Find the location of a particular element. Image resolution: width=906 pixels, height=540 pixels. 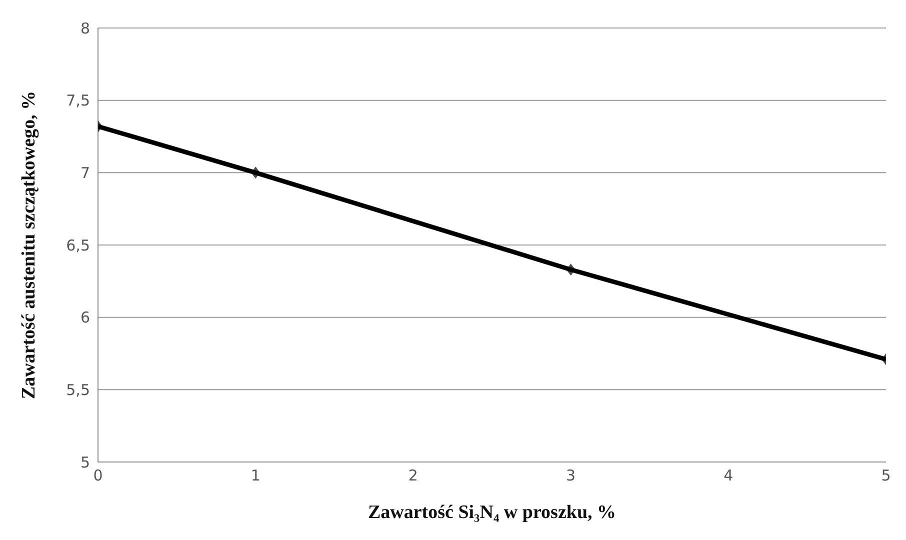

y-tick-label: 6 is located at coordinates (85, 317).